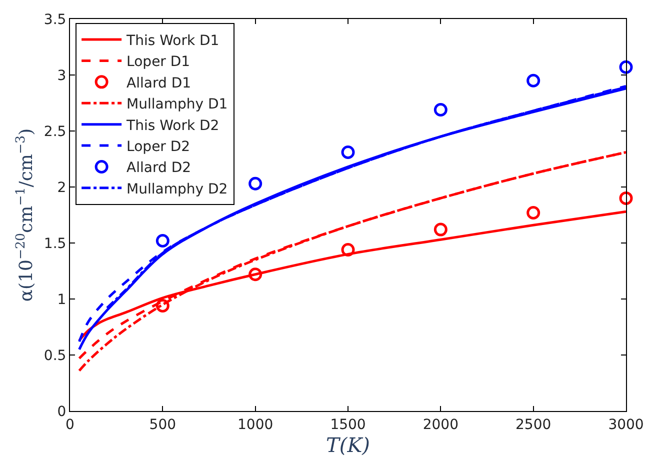 The width and height of the screenshot is (656, 461). I want to click on y-tick-label: 0.5, so click(55, 356).